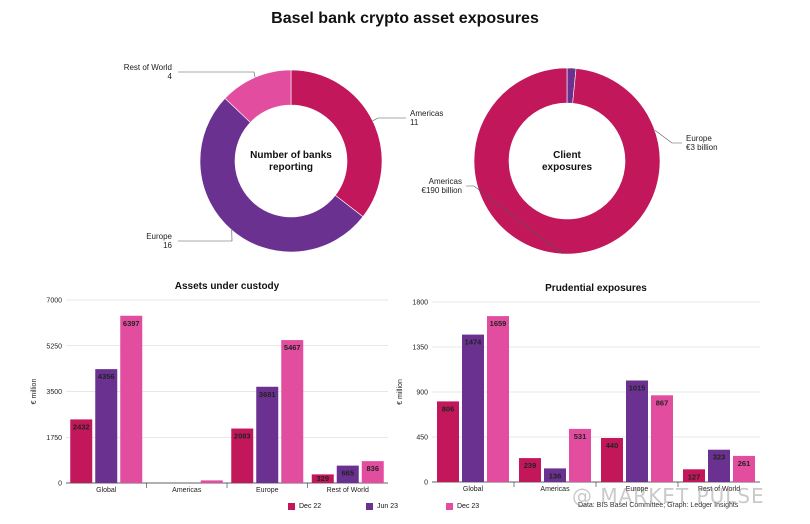 This screenshot has width=810, height=524. What do you see at coordinates (567, 167) in the screenshot?
I see `donut-center-label: exposures` at bounding box center [567, 167].